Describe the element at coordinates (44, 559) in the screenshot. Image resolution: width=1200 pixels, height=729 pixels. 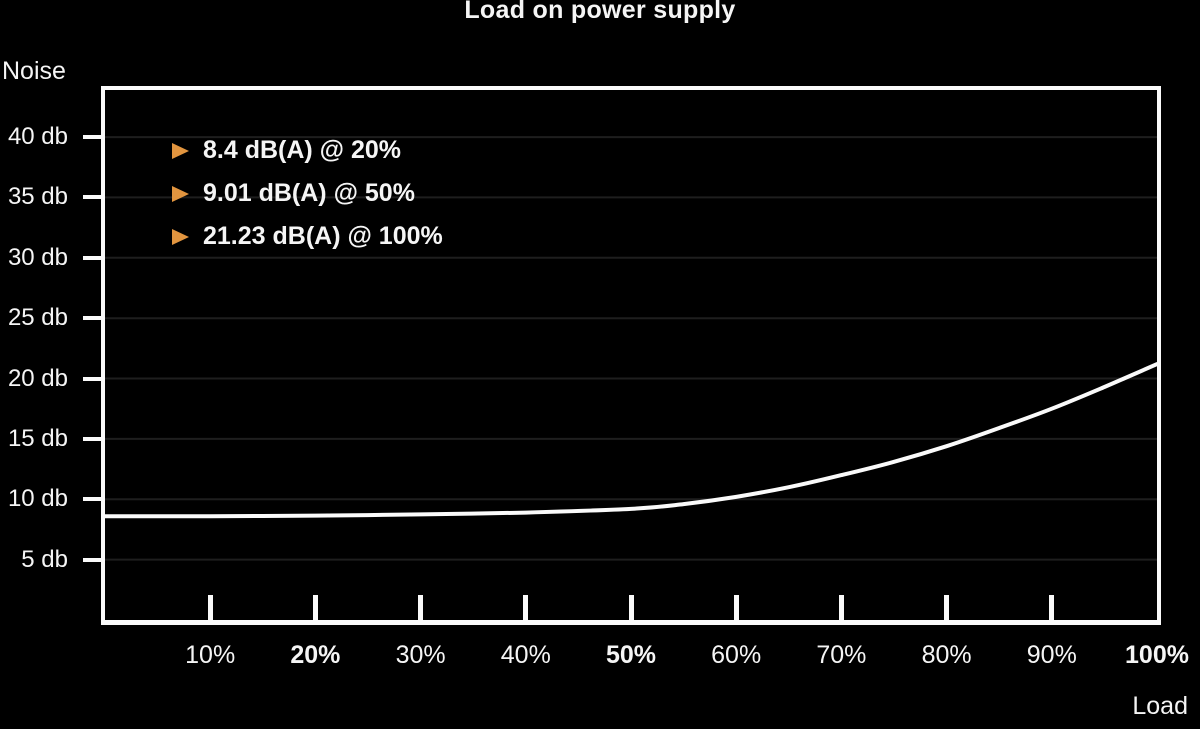
I see `y-tick-label: 5 db` at that location.